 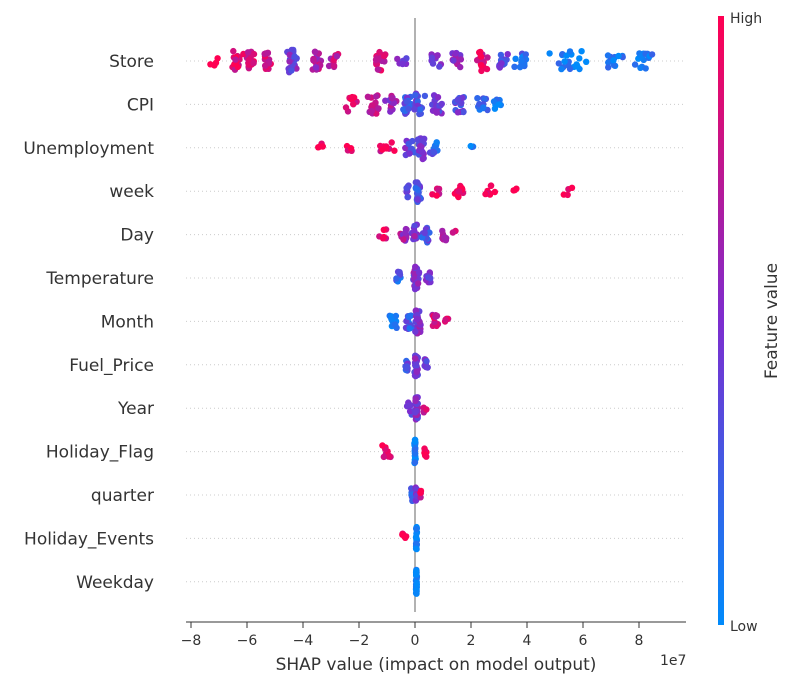 I want to click on feature-label-cpi: CPI, so click(x=140, y=105).